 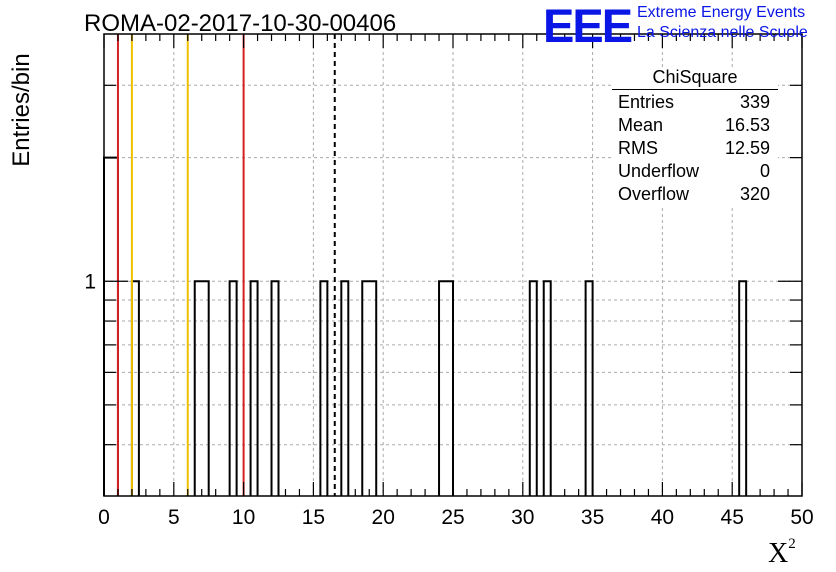 I want to click on stats-label: Mean, so click(x=641, y=125).